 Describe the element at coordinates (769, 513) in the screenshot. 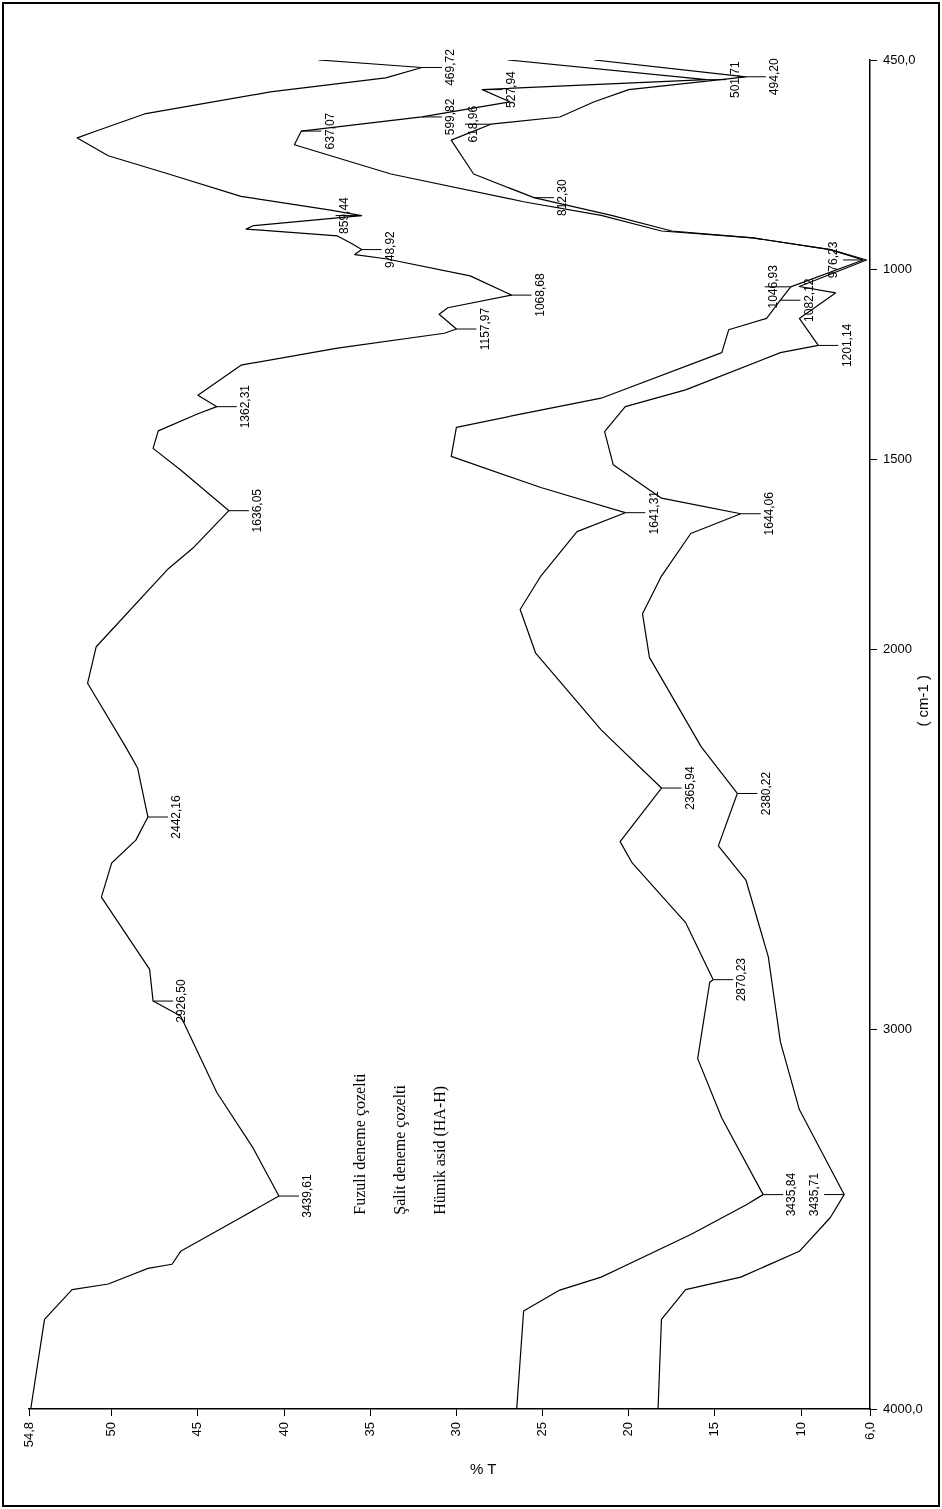

I see `annotation: 1644,06` at that location.